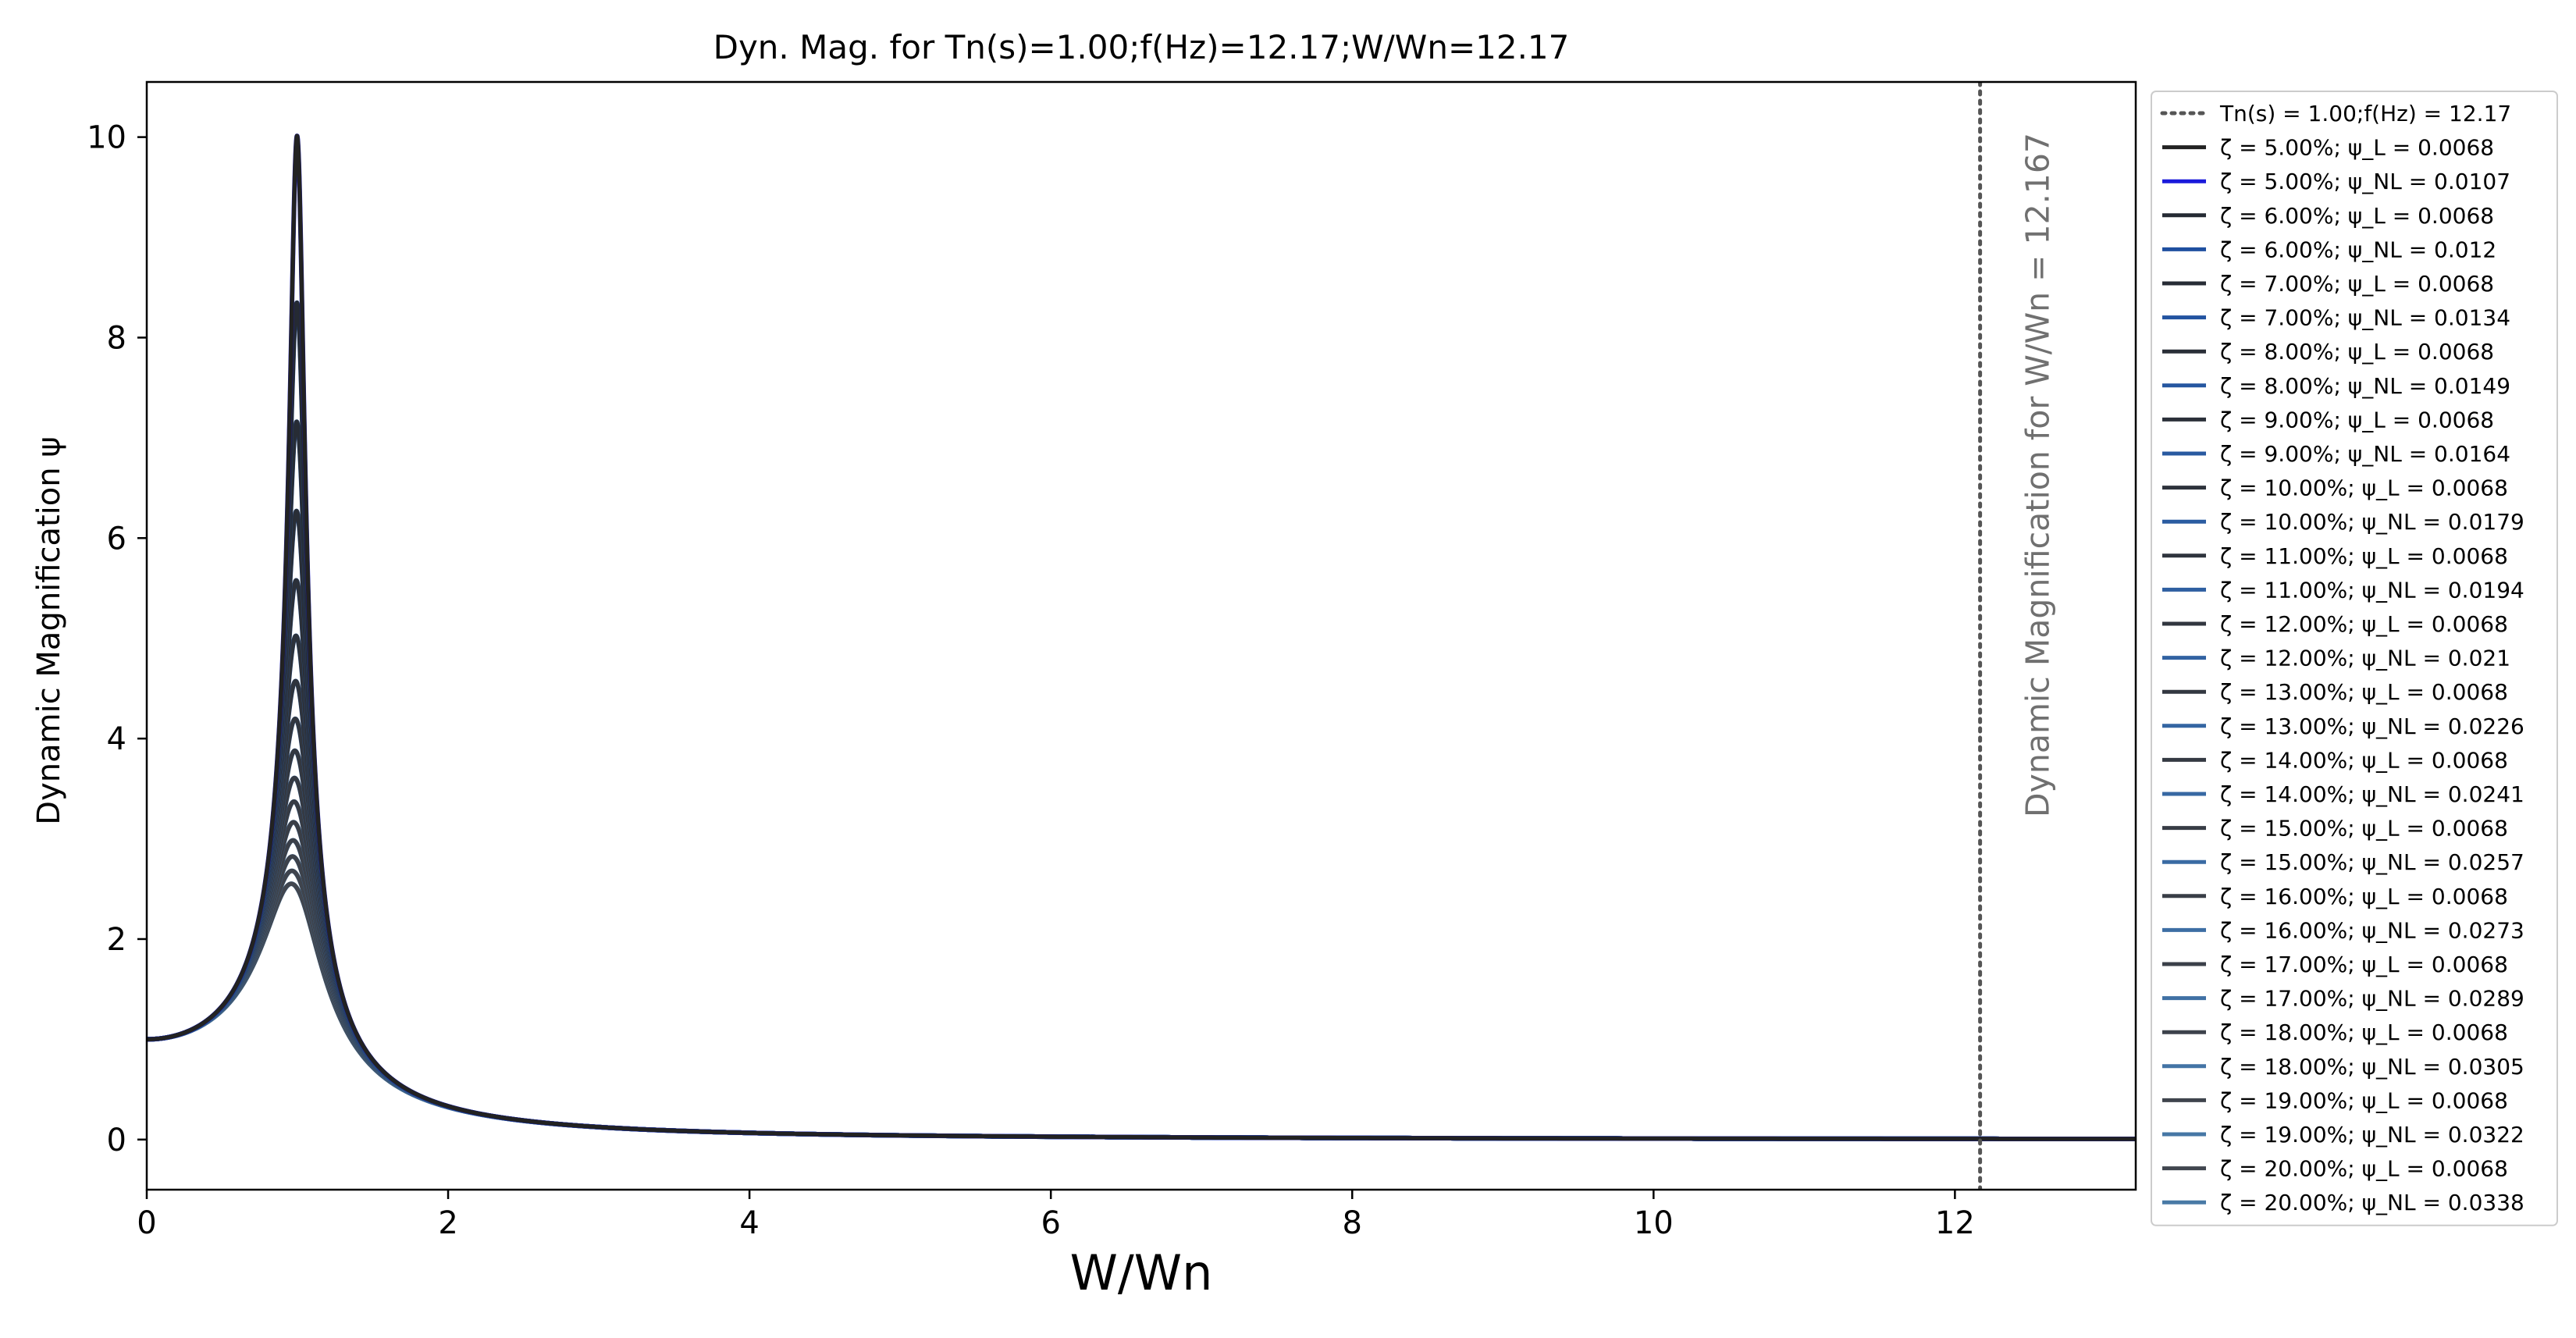  Describe the element at coordinates (1050, 1223) in the screenshot. I see `x-tick-label: 6` at that location.